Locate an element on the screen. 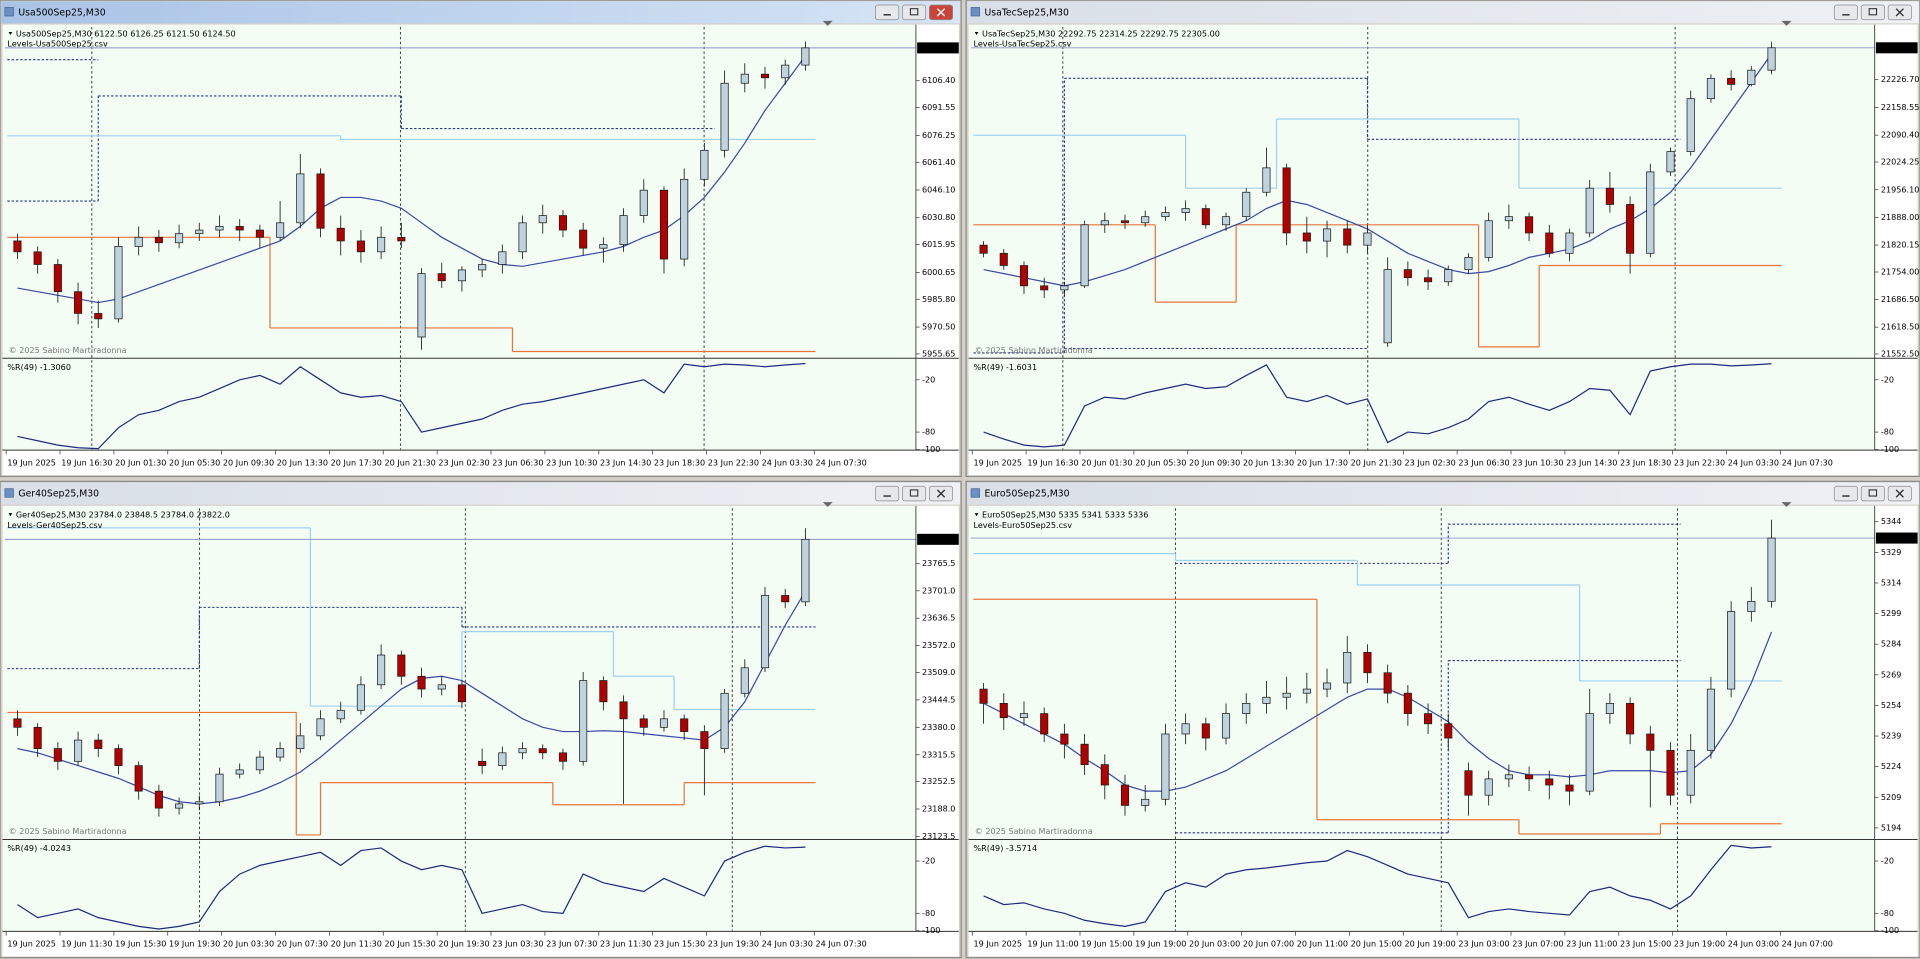  x-tick-label: 20 Jun 03:00 is located at coordinates (1214, 944).